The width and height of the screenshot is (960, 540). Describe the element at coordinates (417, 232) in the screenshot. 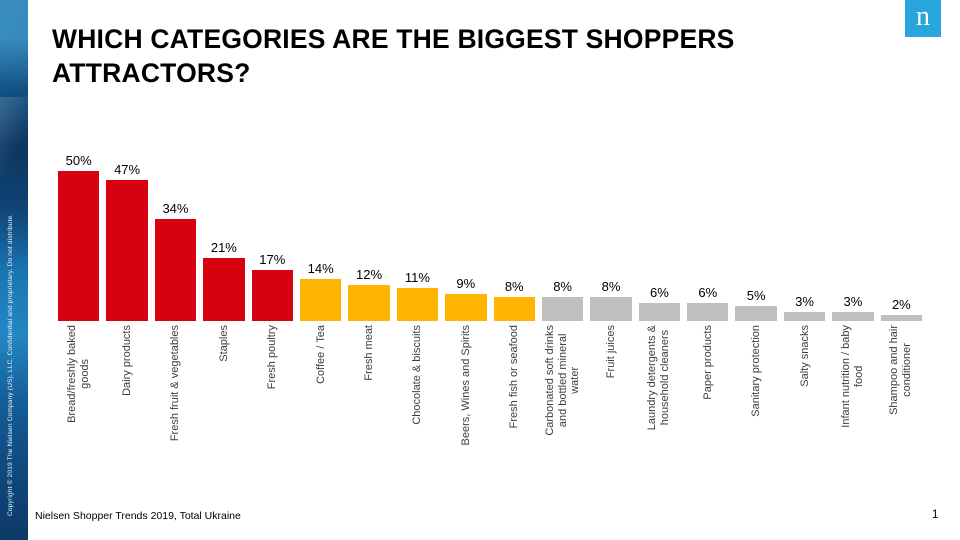

I see `bar-area: 11%` at that location.